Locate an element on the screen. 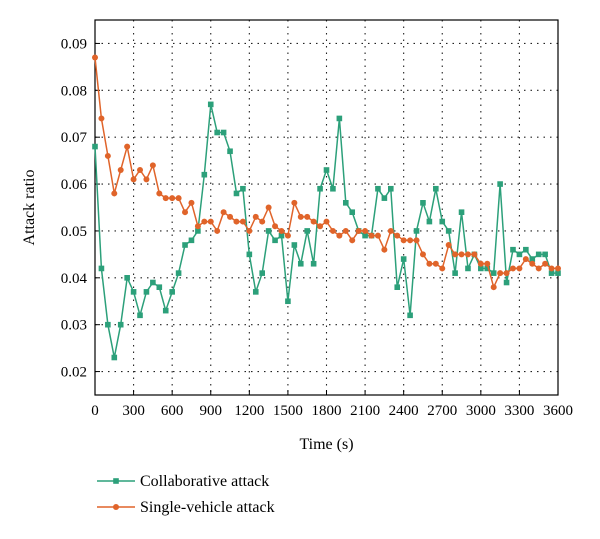 The height and width of the screenshot is (539, 600). x-tick-label: 0 is located at coordinates (95, 411).